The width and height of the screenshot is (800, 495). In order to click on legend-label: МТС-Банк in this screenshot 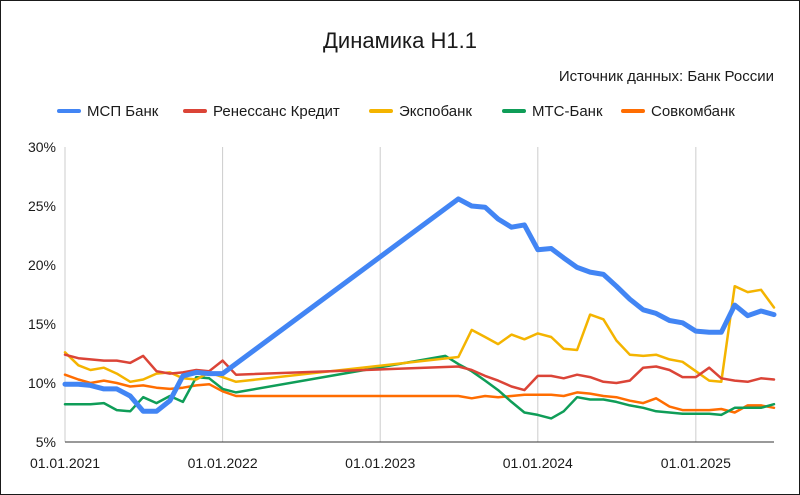, I will do `click(567, 111)`.